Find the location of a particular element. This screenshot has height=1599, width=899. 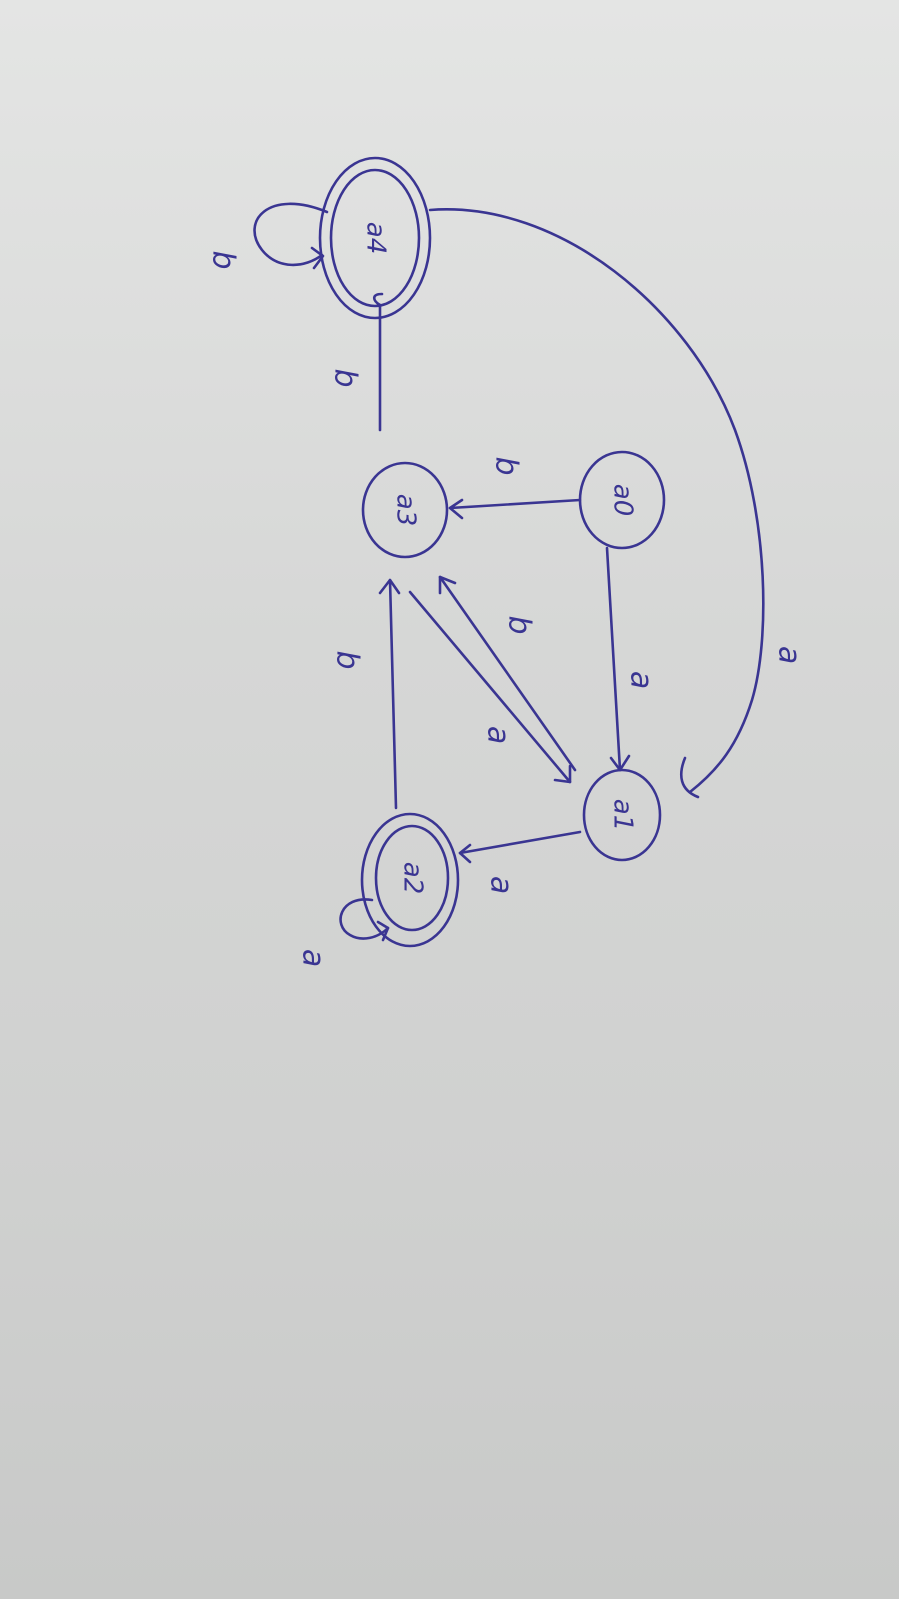

state-q1: a1 is located at coordinates (622, 815).